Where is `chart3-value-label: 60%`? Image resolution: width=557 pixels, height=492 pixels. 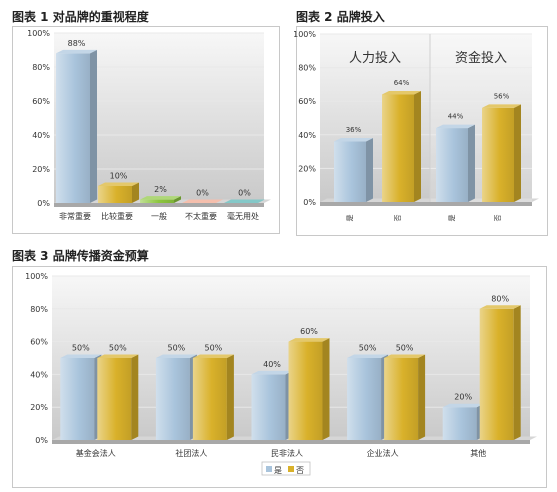
chart3-value-label: 60% is located at coordinates (309, 331).